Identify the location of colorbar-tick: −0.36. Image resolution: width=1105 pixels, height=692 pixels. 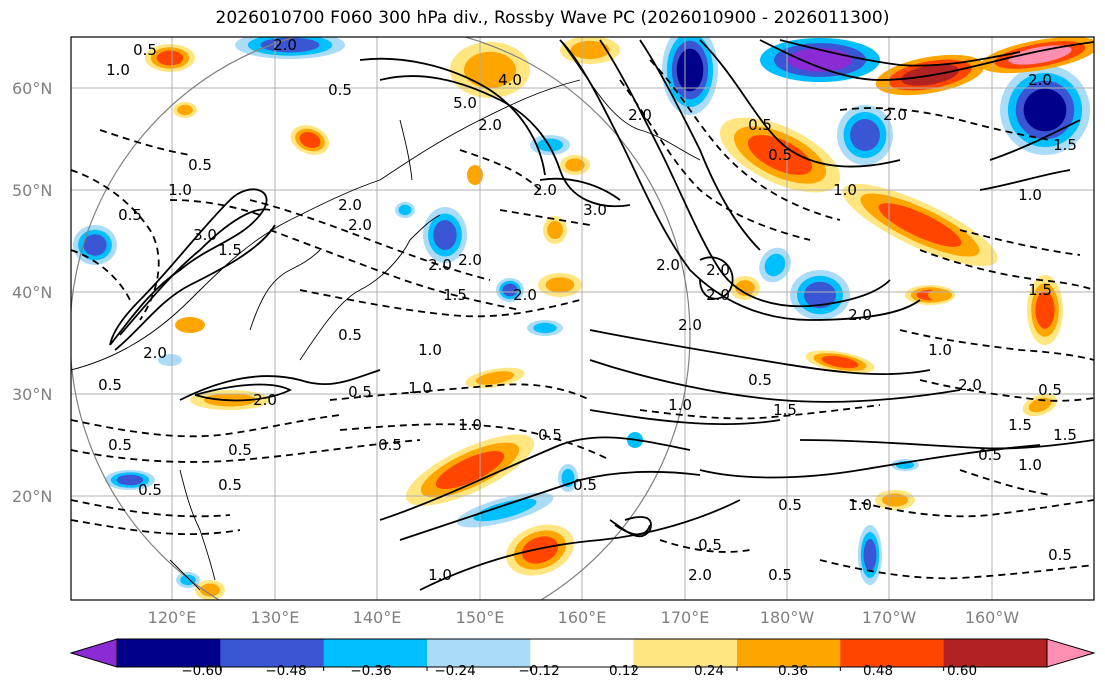
(370, 671).